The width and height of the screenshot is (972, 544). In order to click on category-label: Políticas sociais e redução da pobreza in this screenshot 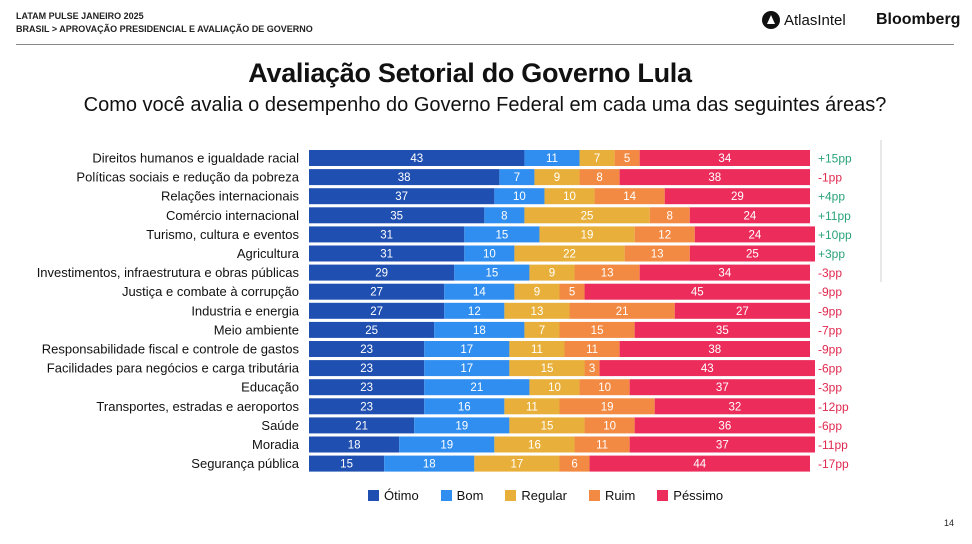, I will do `click(187, 177)`.